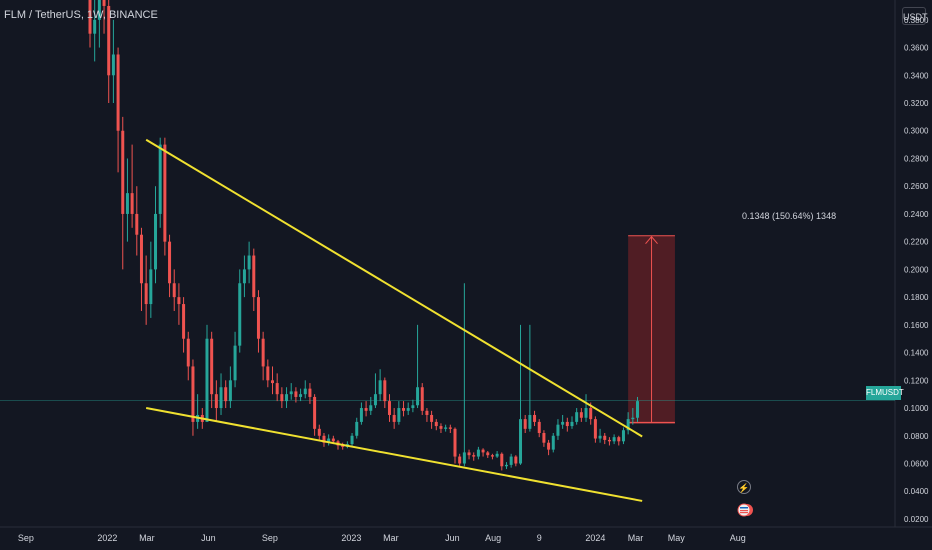  What do you see at coordinates (746, 510) in the screenshot?
I see `event-flag-icon` at bounding box center [746, 510].